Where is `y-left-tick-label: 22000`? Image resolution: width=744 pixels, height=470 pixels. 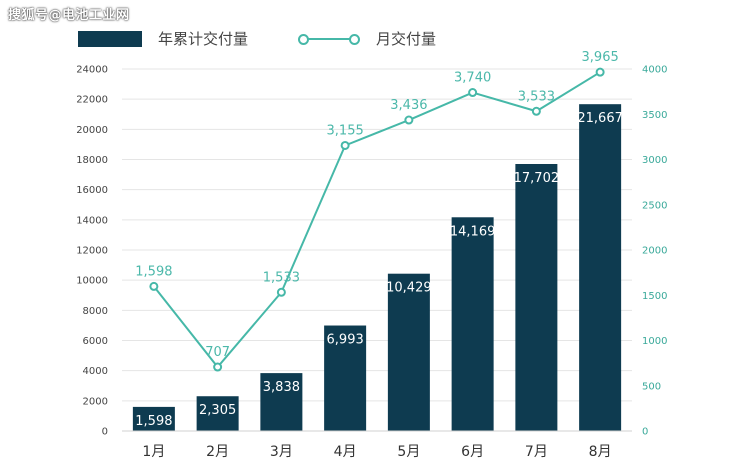
y-left-tick-label: 22000 is located at coordinates (92, 100).